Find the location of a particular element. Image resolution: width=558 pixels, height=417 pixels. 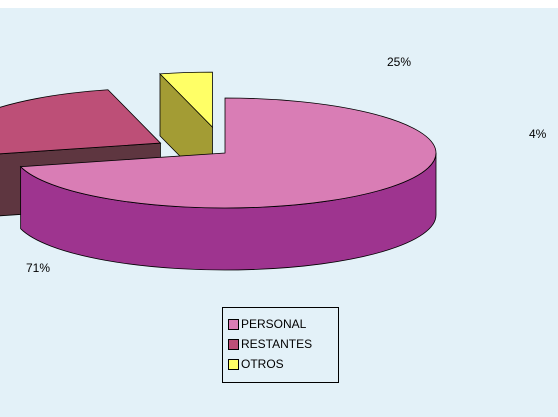

legend-item-restantes: RESTANTES is located at coordinates (280, 344).